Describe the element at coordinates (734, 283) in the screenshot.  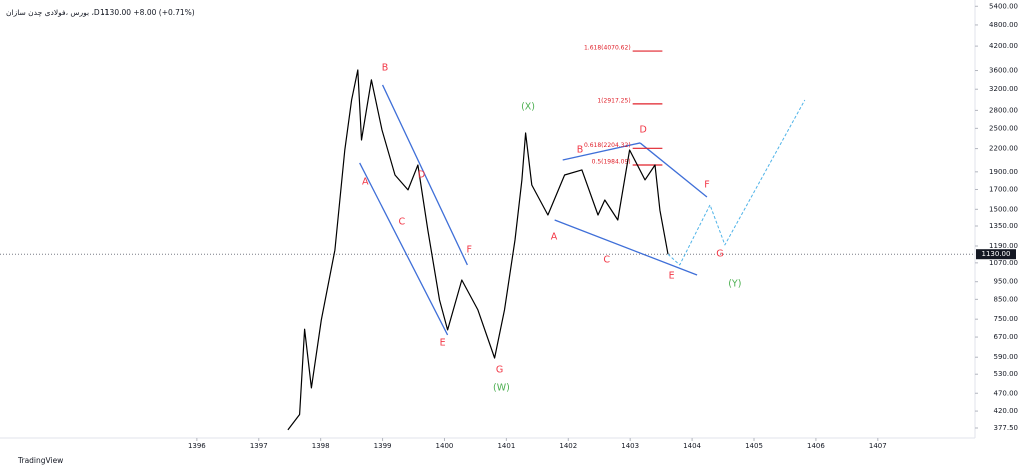
I see `wave-label: (Y)` at that location.